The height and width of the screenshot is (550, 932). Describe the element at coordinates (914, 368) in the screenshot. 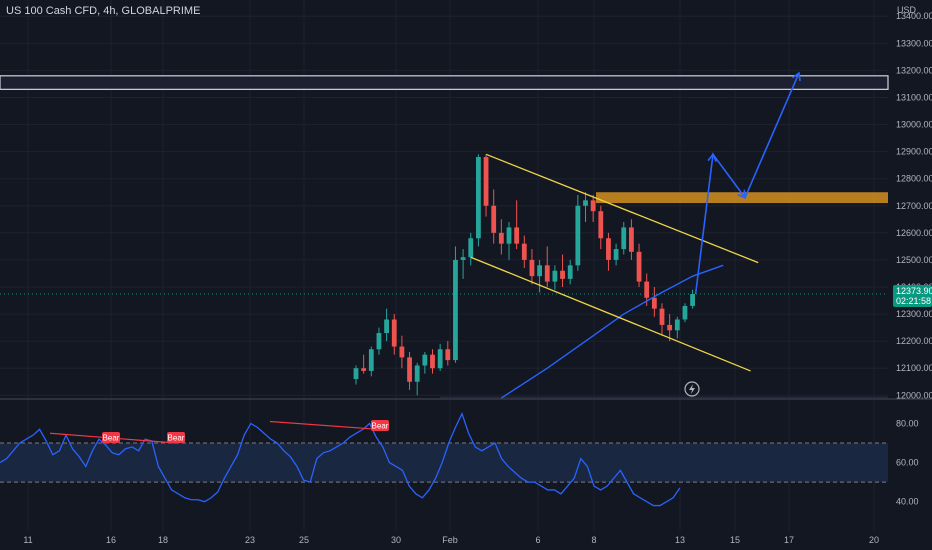

I see `price-axis-tick: 12100.00` at that location.